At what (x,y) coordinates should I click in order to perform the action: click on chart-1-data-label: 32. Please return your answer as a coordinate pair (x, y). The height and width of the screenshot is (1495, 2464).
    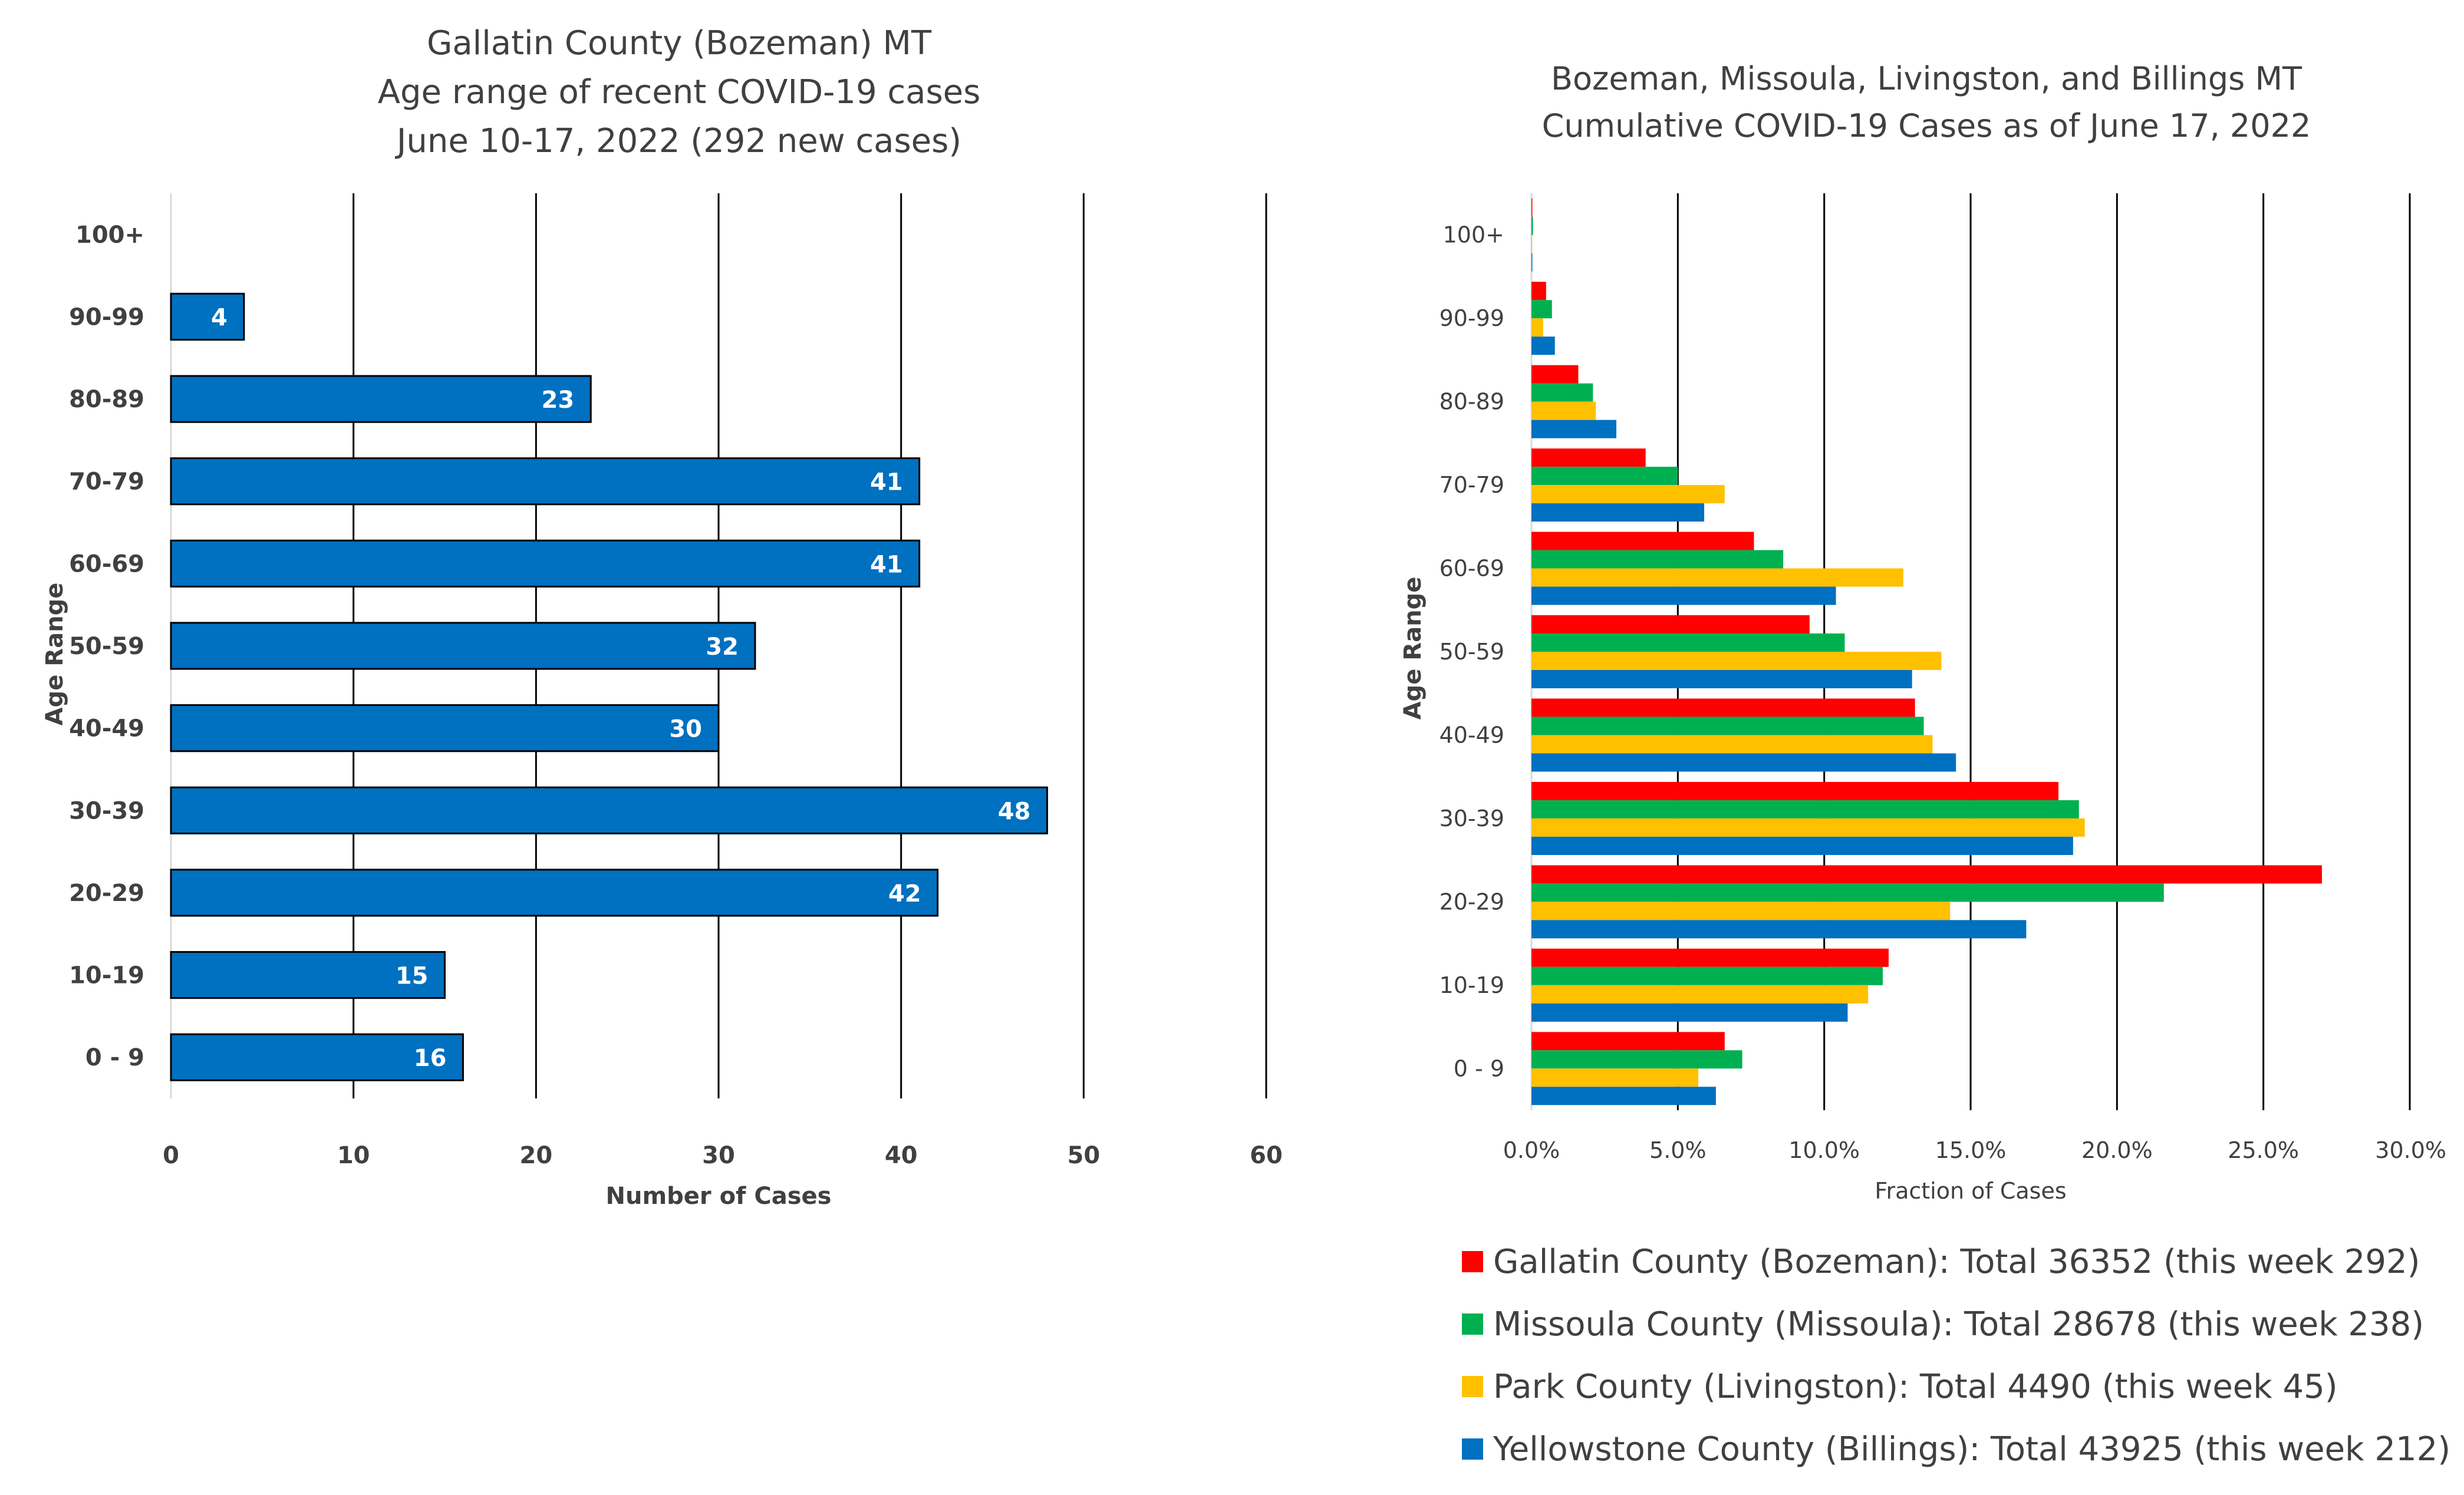
    Looking at the image, I should click on (722, 647).